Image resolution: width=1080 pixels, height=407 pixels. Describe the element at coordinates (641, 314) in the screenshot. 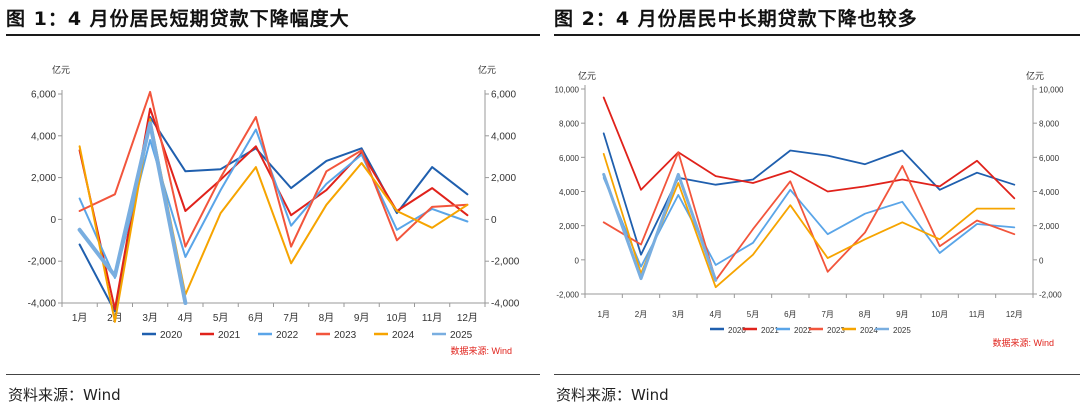

I see `x-tick-label: 2月` at that location.